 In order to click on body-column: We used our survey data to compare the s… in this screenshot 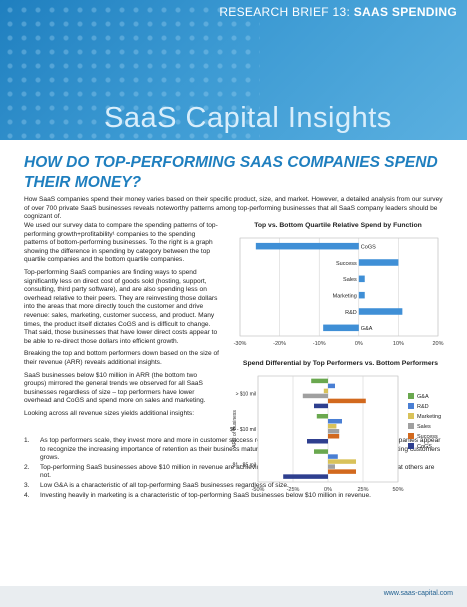, I will do `click(122, 322)`.